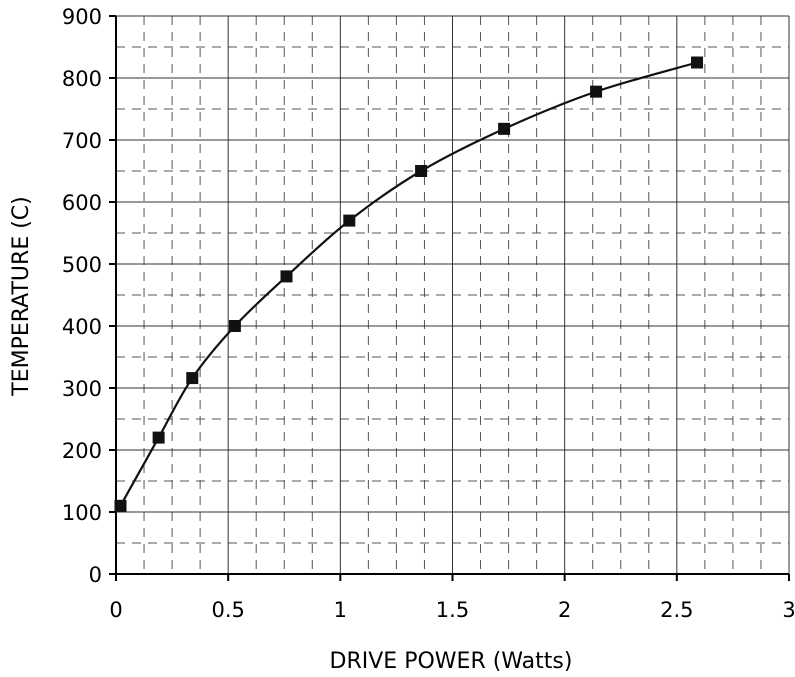  I want to click on x-tick-label: 3, so click(788, 610).